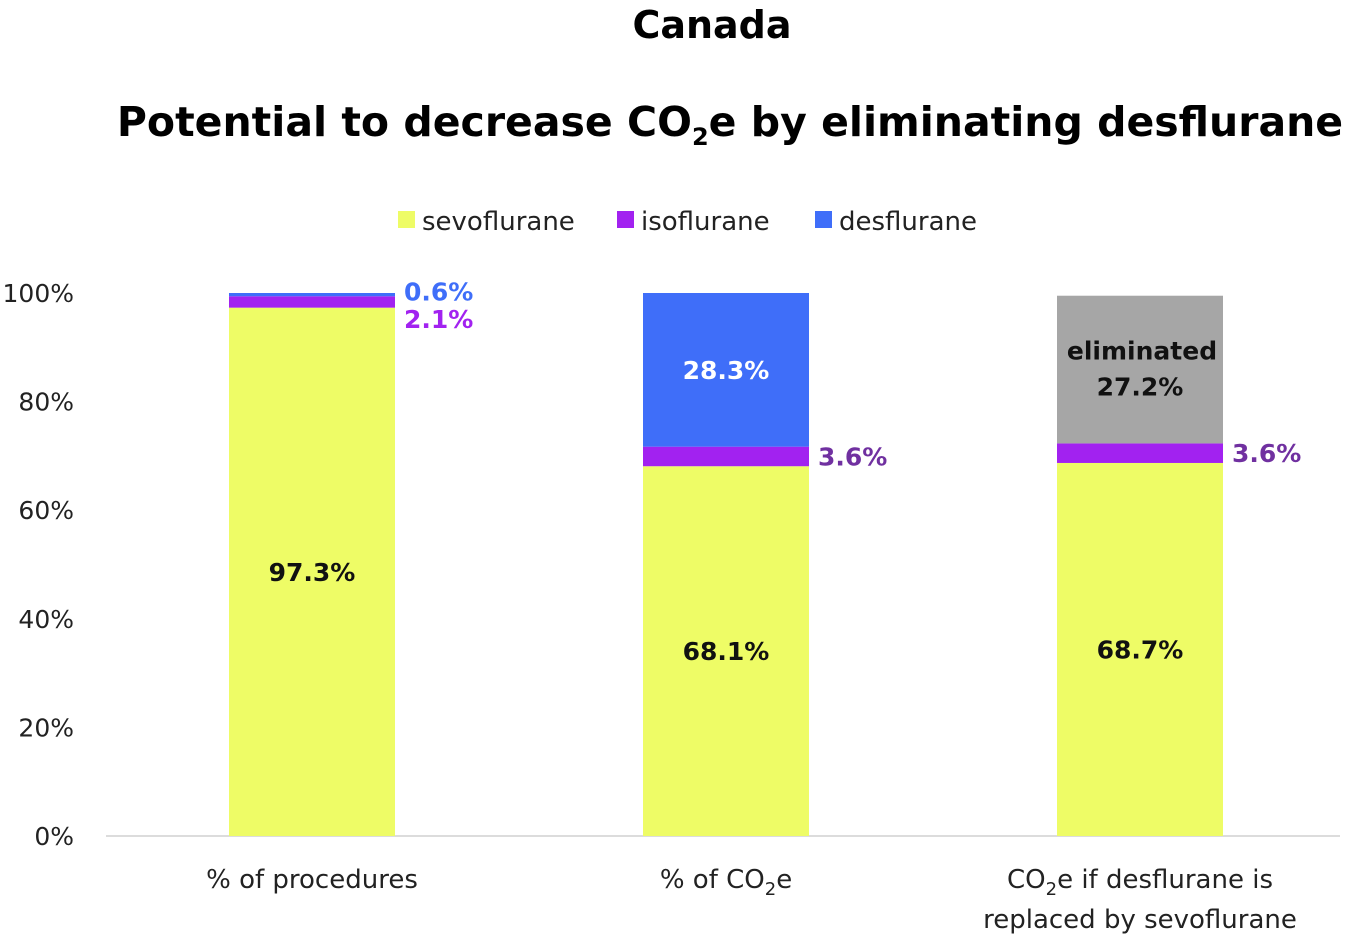  I want to click on data-label: 28.3%, so click(726, 370).